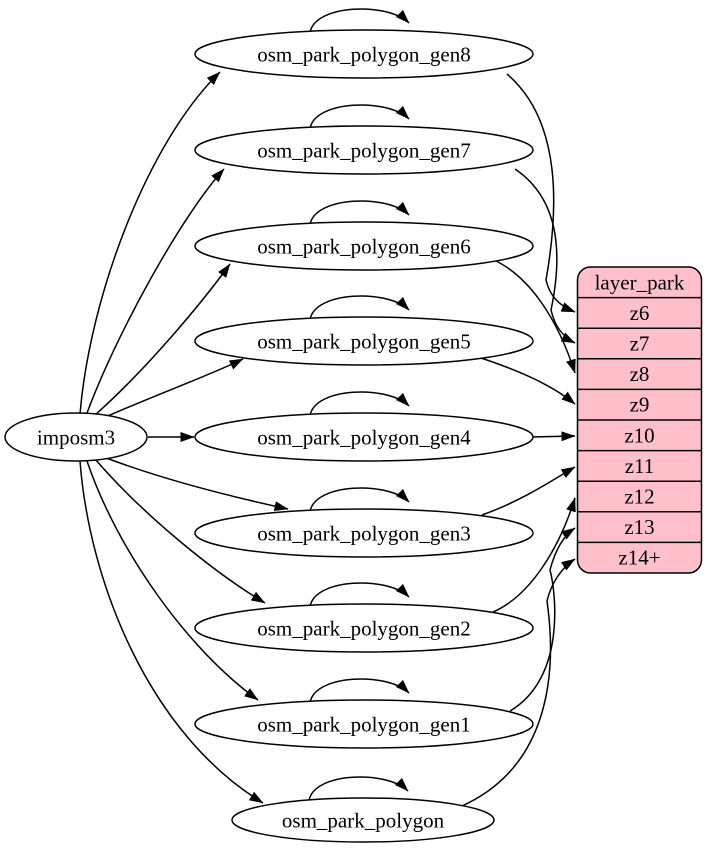 This screenshot has height=851, width=707. What do you see at coordinates (639, 435) in the screenshot?
I see `layer-row-z10: z10` at bounding box center [639, 435].